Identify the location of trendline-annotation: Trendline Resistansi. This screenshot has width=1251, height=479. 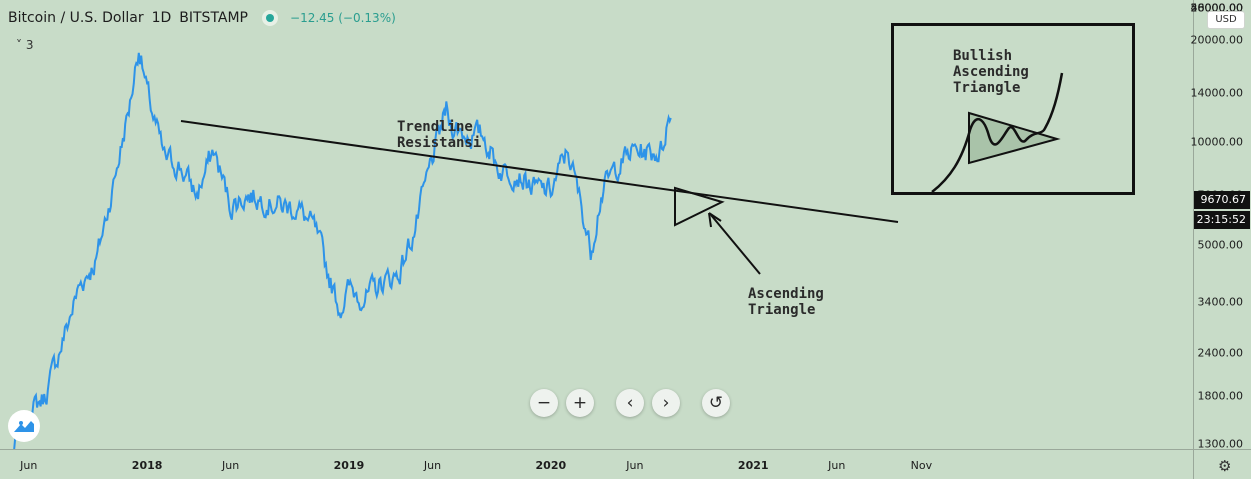
(439, 135).